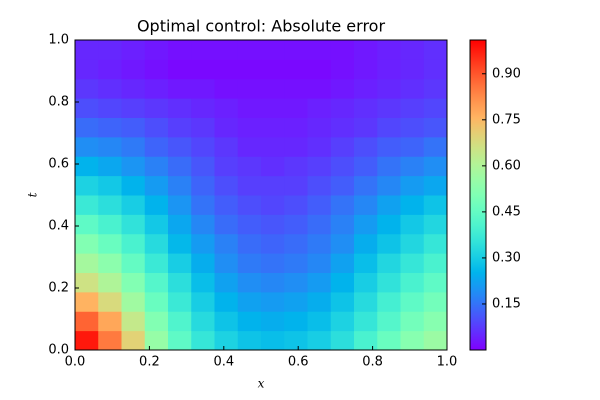  I want to click on x-tick-label: 0.8, so click(372, 362).